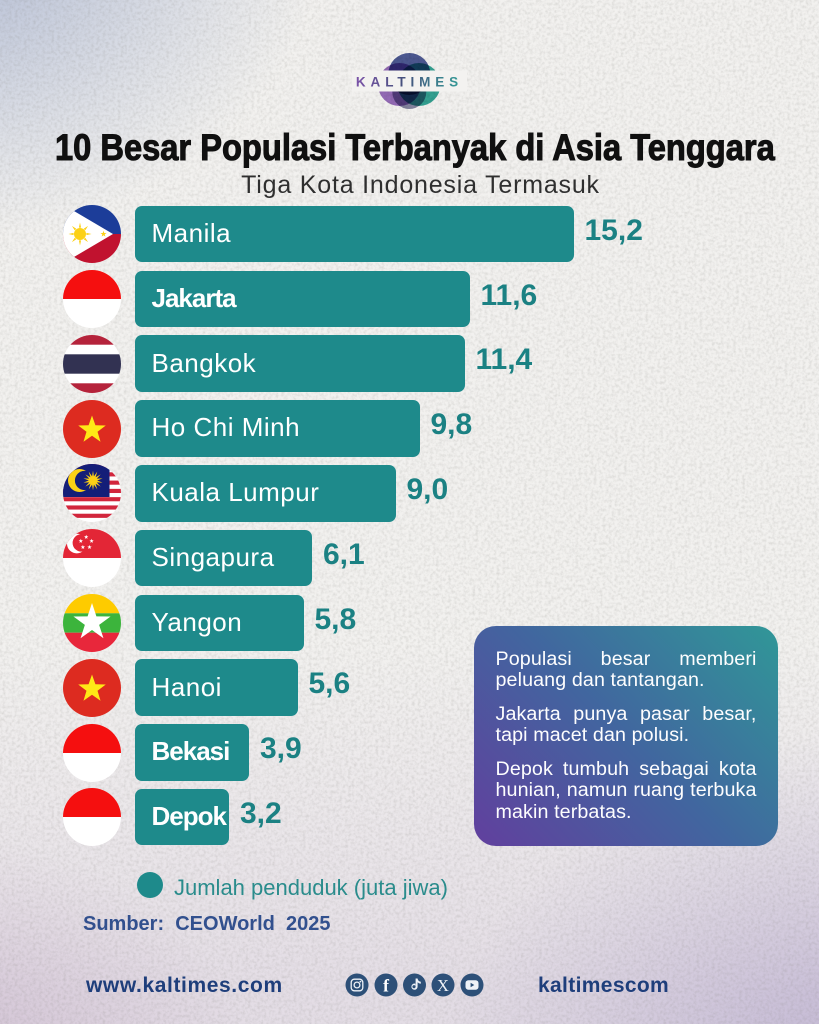  What do you see at coordinates (409, 82) in the screenshot?
I see `svg-text: KALTIMES` at bounding box center [409, 82].